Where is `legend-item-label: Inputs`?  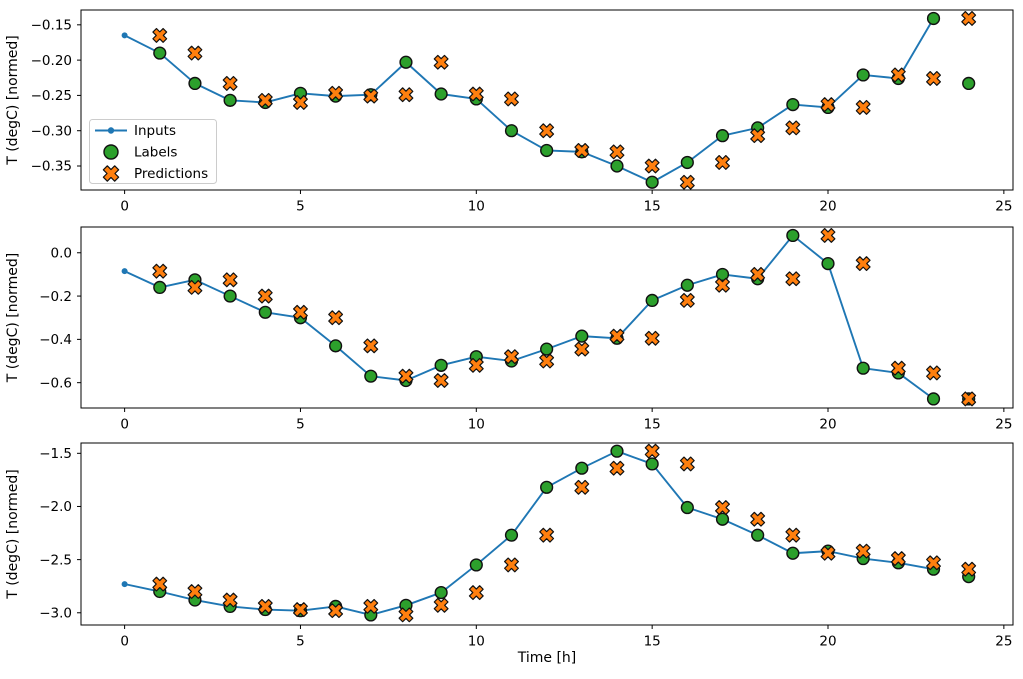
legend-item-label: Inputs is located at coordinates (155, 131).